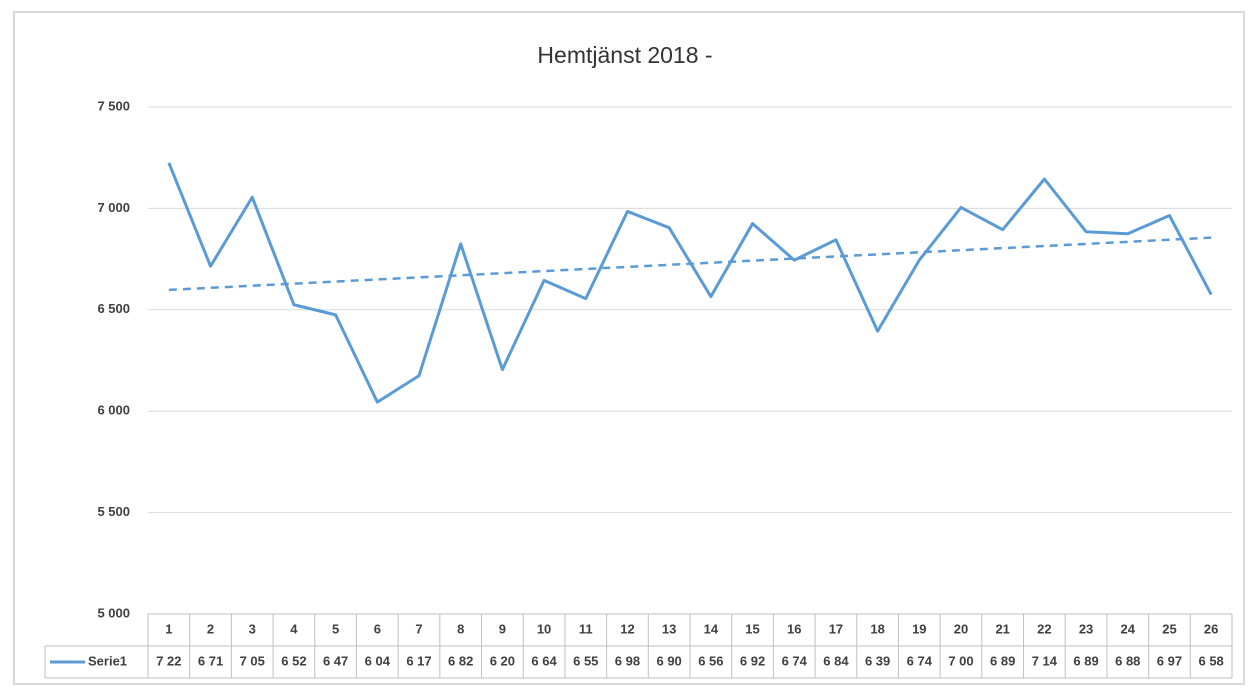 This screenshot has height=689, width=1250. Describe the element at coordinates (961, 628) in the screenshot. I see `x-tick-label: 20` at that location.